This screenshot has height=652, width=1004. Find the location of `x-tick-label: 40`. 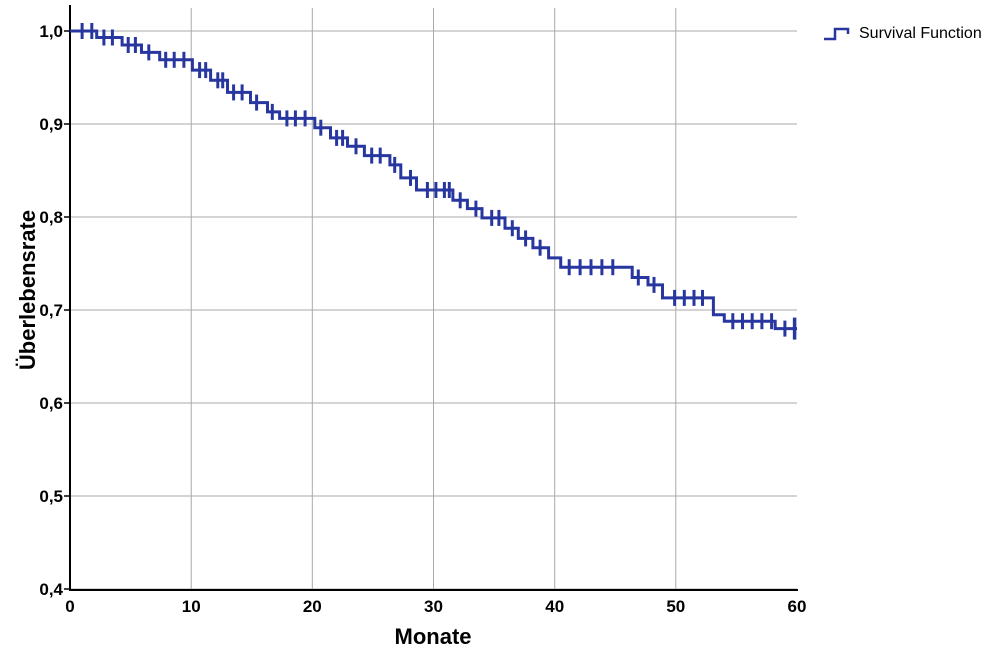

x-tick-label: 40 is located at coordinates (554, 606).